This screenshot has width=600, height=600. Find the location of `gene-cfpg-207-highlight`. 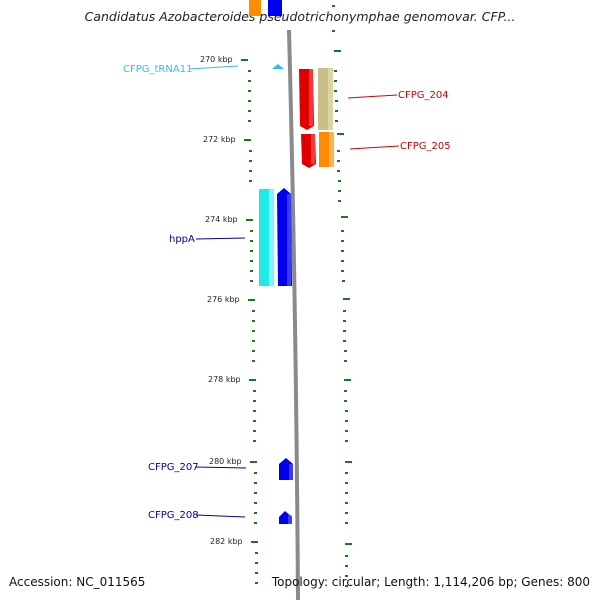

gene-cfpg-207-highlight is located at coordinates (291, 472).